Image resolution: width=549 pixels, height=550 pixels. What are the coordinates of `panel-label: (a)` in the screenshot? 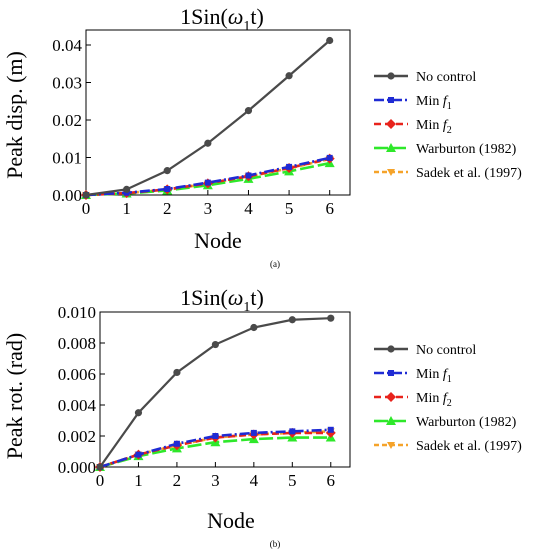 It's located at (275, 264).